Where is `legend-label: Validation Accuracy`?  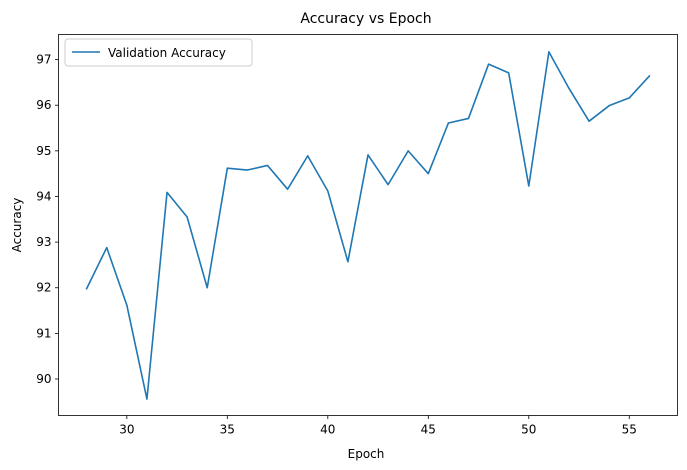 legend-label: Validation Accuracy is located at coordinates (167, 53).